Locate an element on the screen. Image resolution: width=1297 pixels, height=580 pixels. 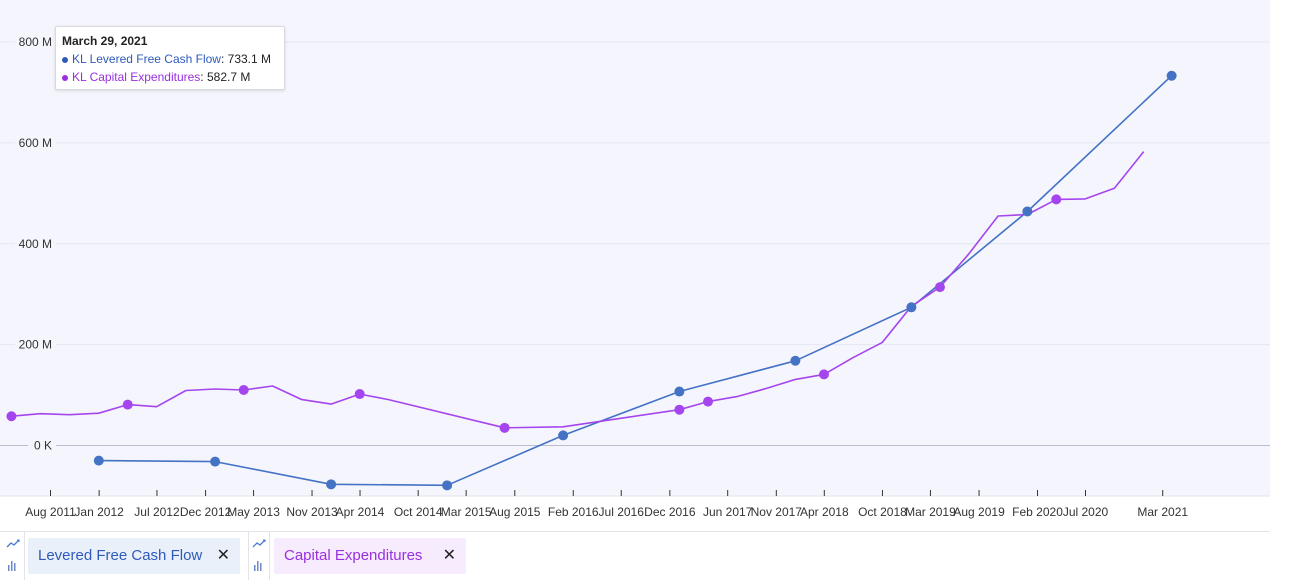
tooltip-series-value: 733.1 M is located at coordinates (249, 59).